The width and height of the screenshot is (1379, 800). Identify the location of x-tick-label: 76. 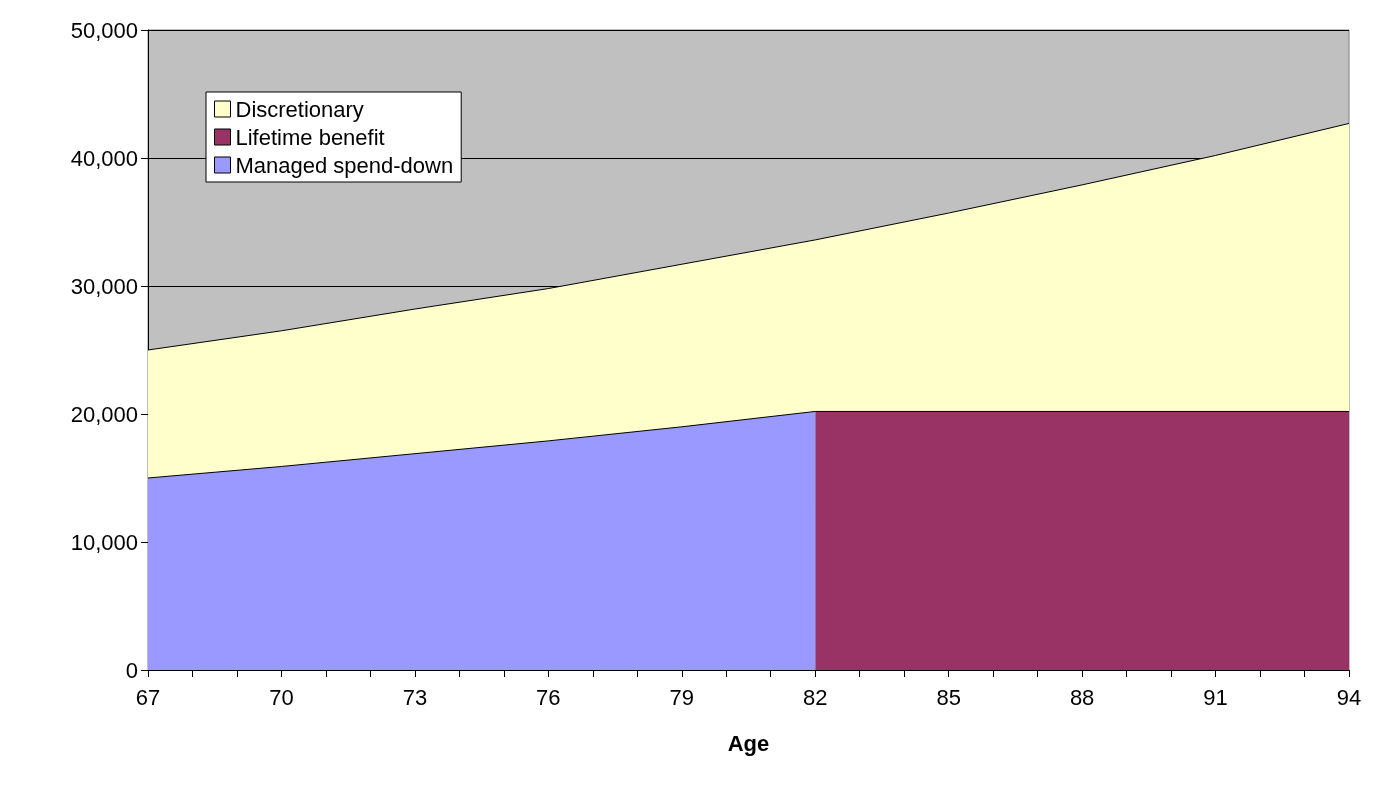
(548, 697).